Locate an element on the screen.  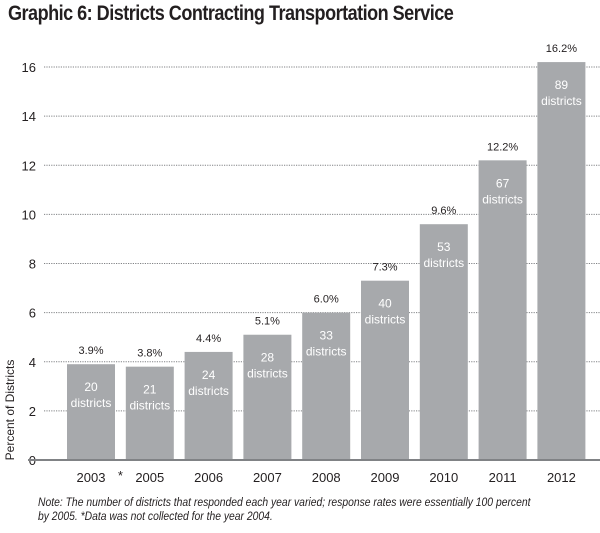
bar-group-2008: 6.0% 33 districts is located at coordinates (326, 377).